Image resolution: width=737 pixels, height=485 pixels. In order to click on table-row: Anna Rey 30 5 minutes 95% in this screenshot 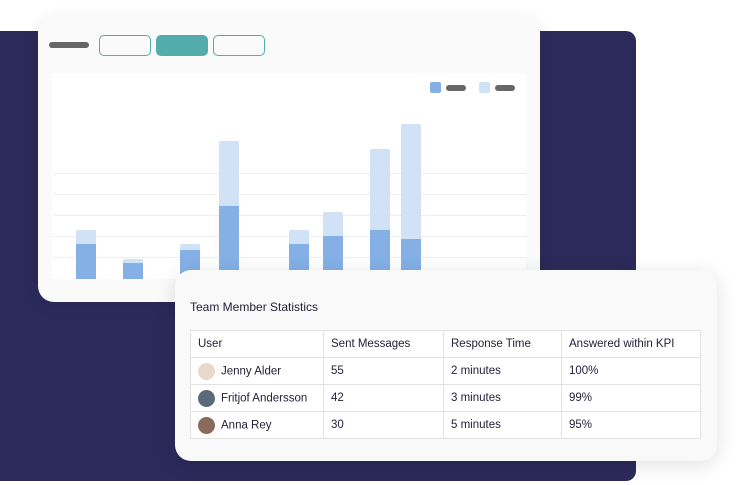, I will do `click(445, 425)`.